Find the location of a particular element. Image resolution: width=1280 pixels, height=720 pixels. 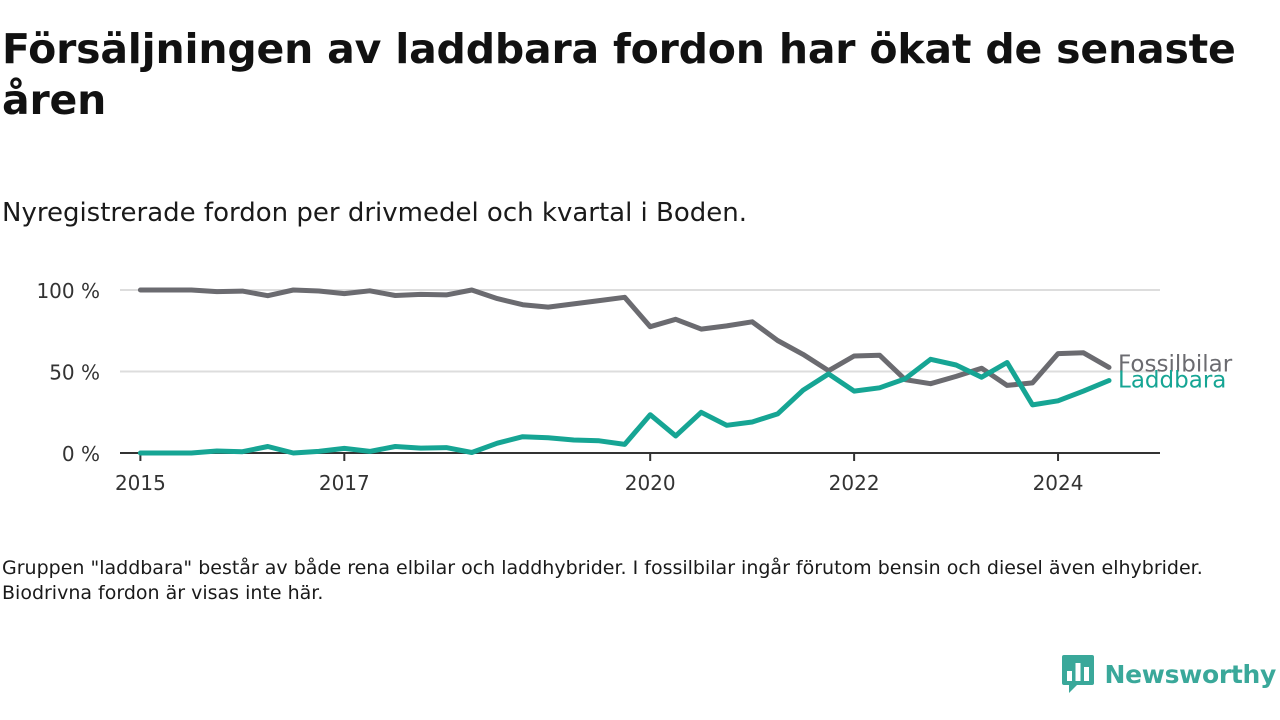

bar-chart-speech-icon is located at coordinates (1077, 674).